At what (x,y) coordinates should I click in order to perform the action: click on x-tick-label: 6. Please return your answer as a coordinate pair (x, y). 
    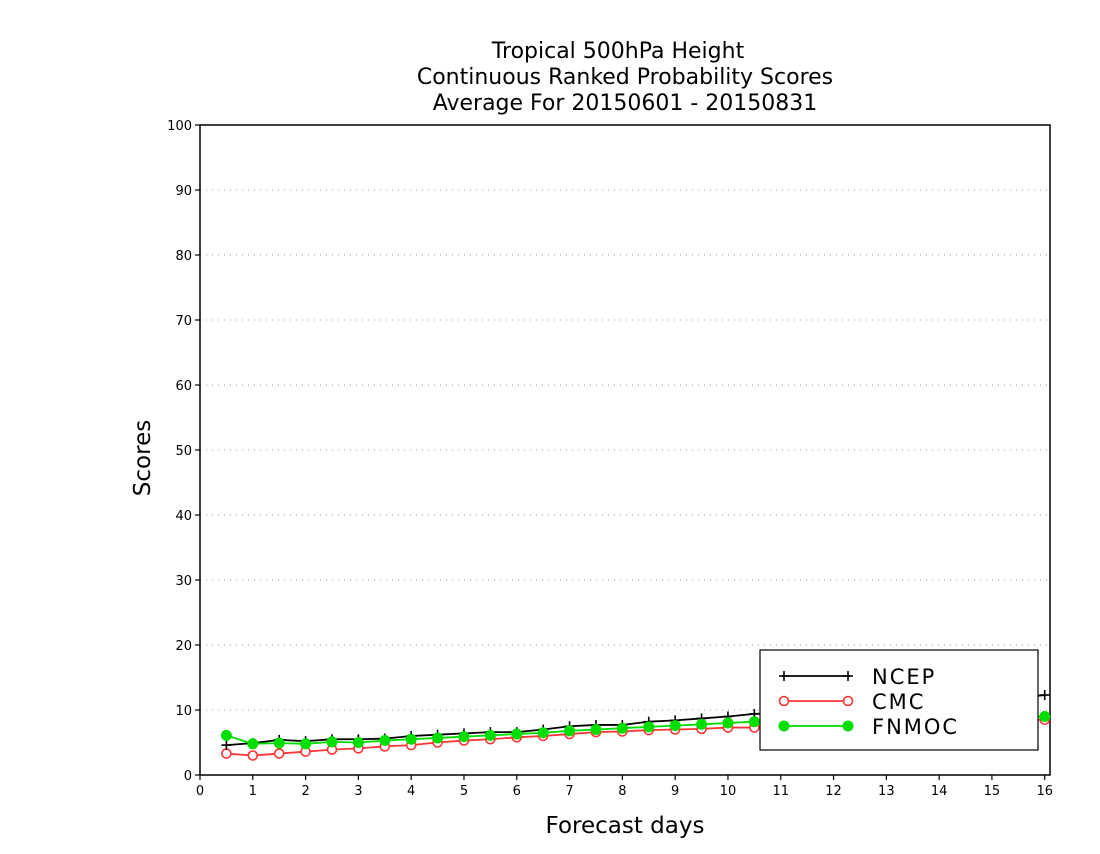
    Looking at the image, I should click on (517, 791).